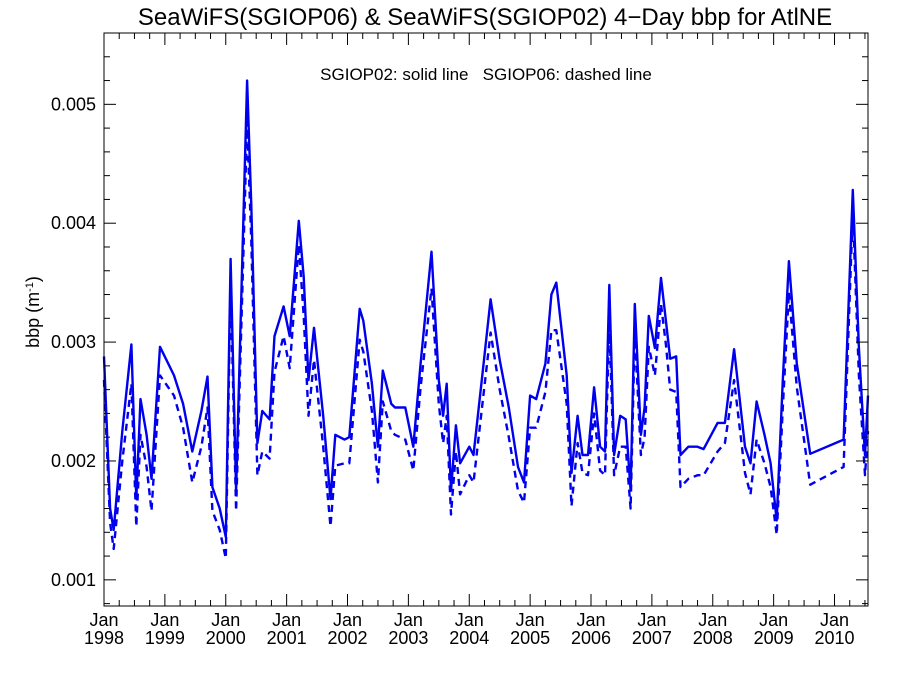  Describe the element at coordinates (104, 638) in the screenshot. I see `x-tick-year-label: 1998` at that location.